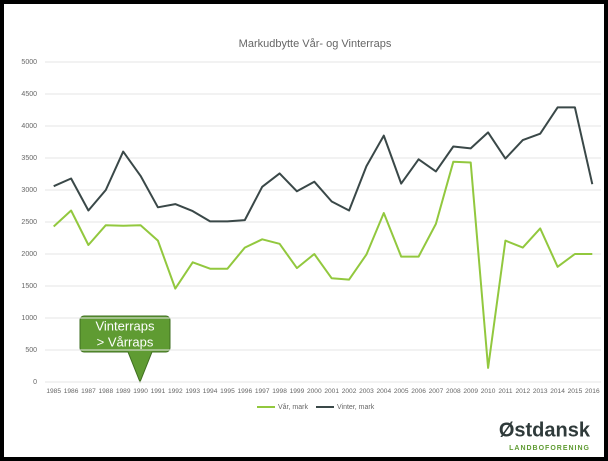 This screenshot has width=608, height=461. What do you see at coordinates (366, 391) in the screenshot?
I see `x-tick-label: 2003` at bounding box center [366, 391].